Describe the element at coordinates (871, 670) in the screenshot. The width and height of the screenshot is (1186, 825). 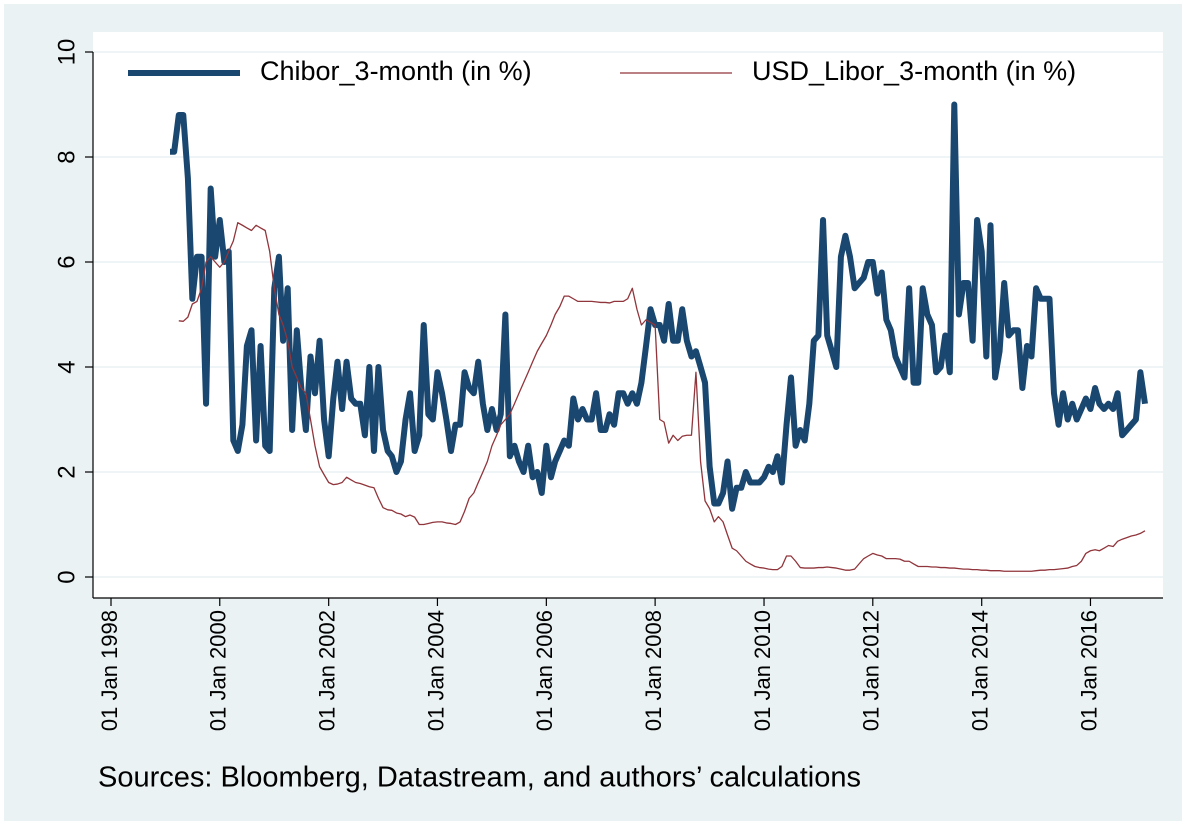
I see `x-tick-label: 01 Jan 2012` at that location.